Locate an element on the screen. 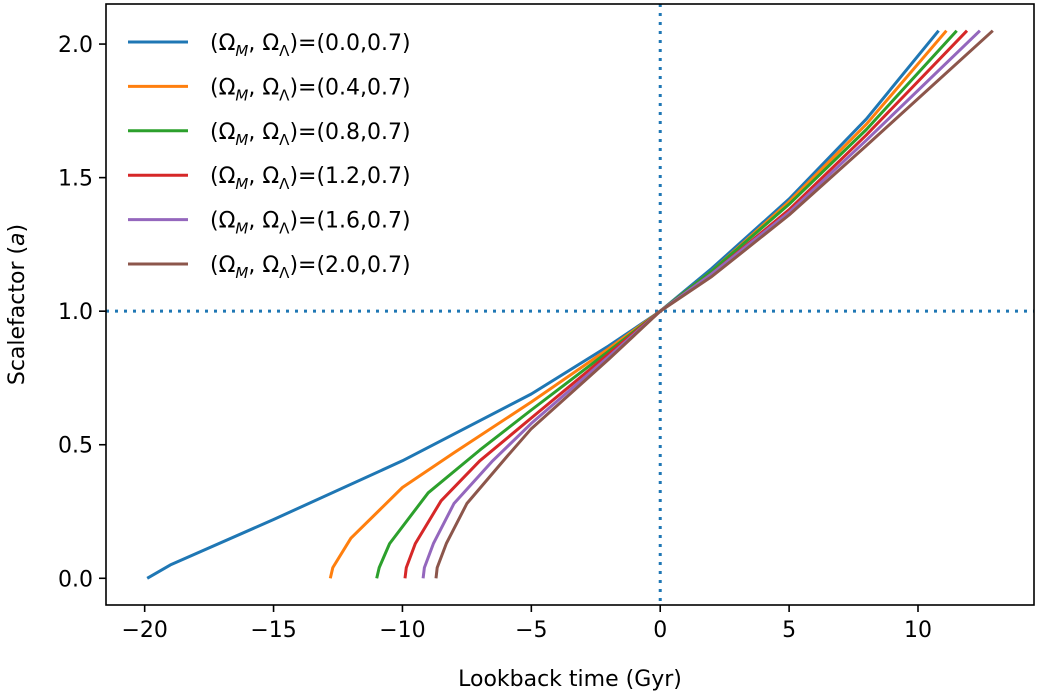 The height and width of the screenshot is (694, 1037). legend-item: (ΩM, ΩΛ)=(0.4,0.7) is located at coordinates (269, 89).